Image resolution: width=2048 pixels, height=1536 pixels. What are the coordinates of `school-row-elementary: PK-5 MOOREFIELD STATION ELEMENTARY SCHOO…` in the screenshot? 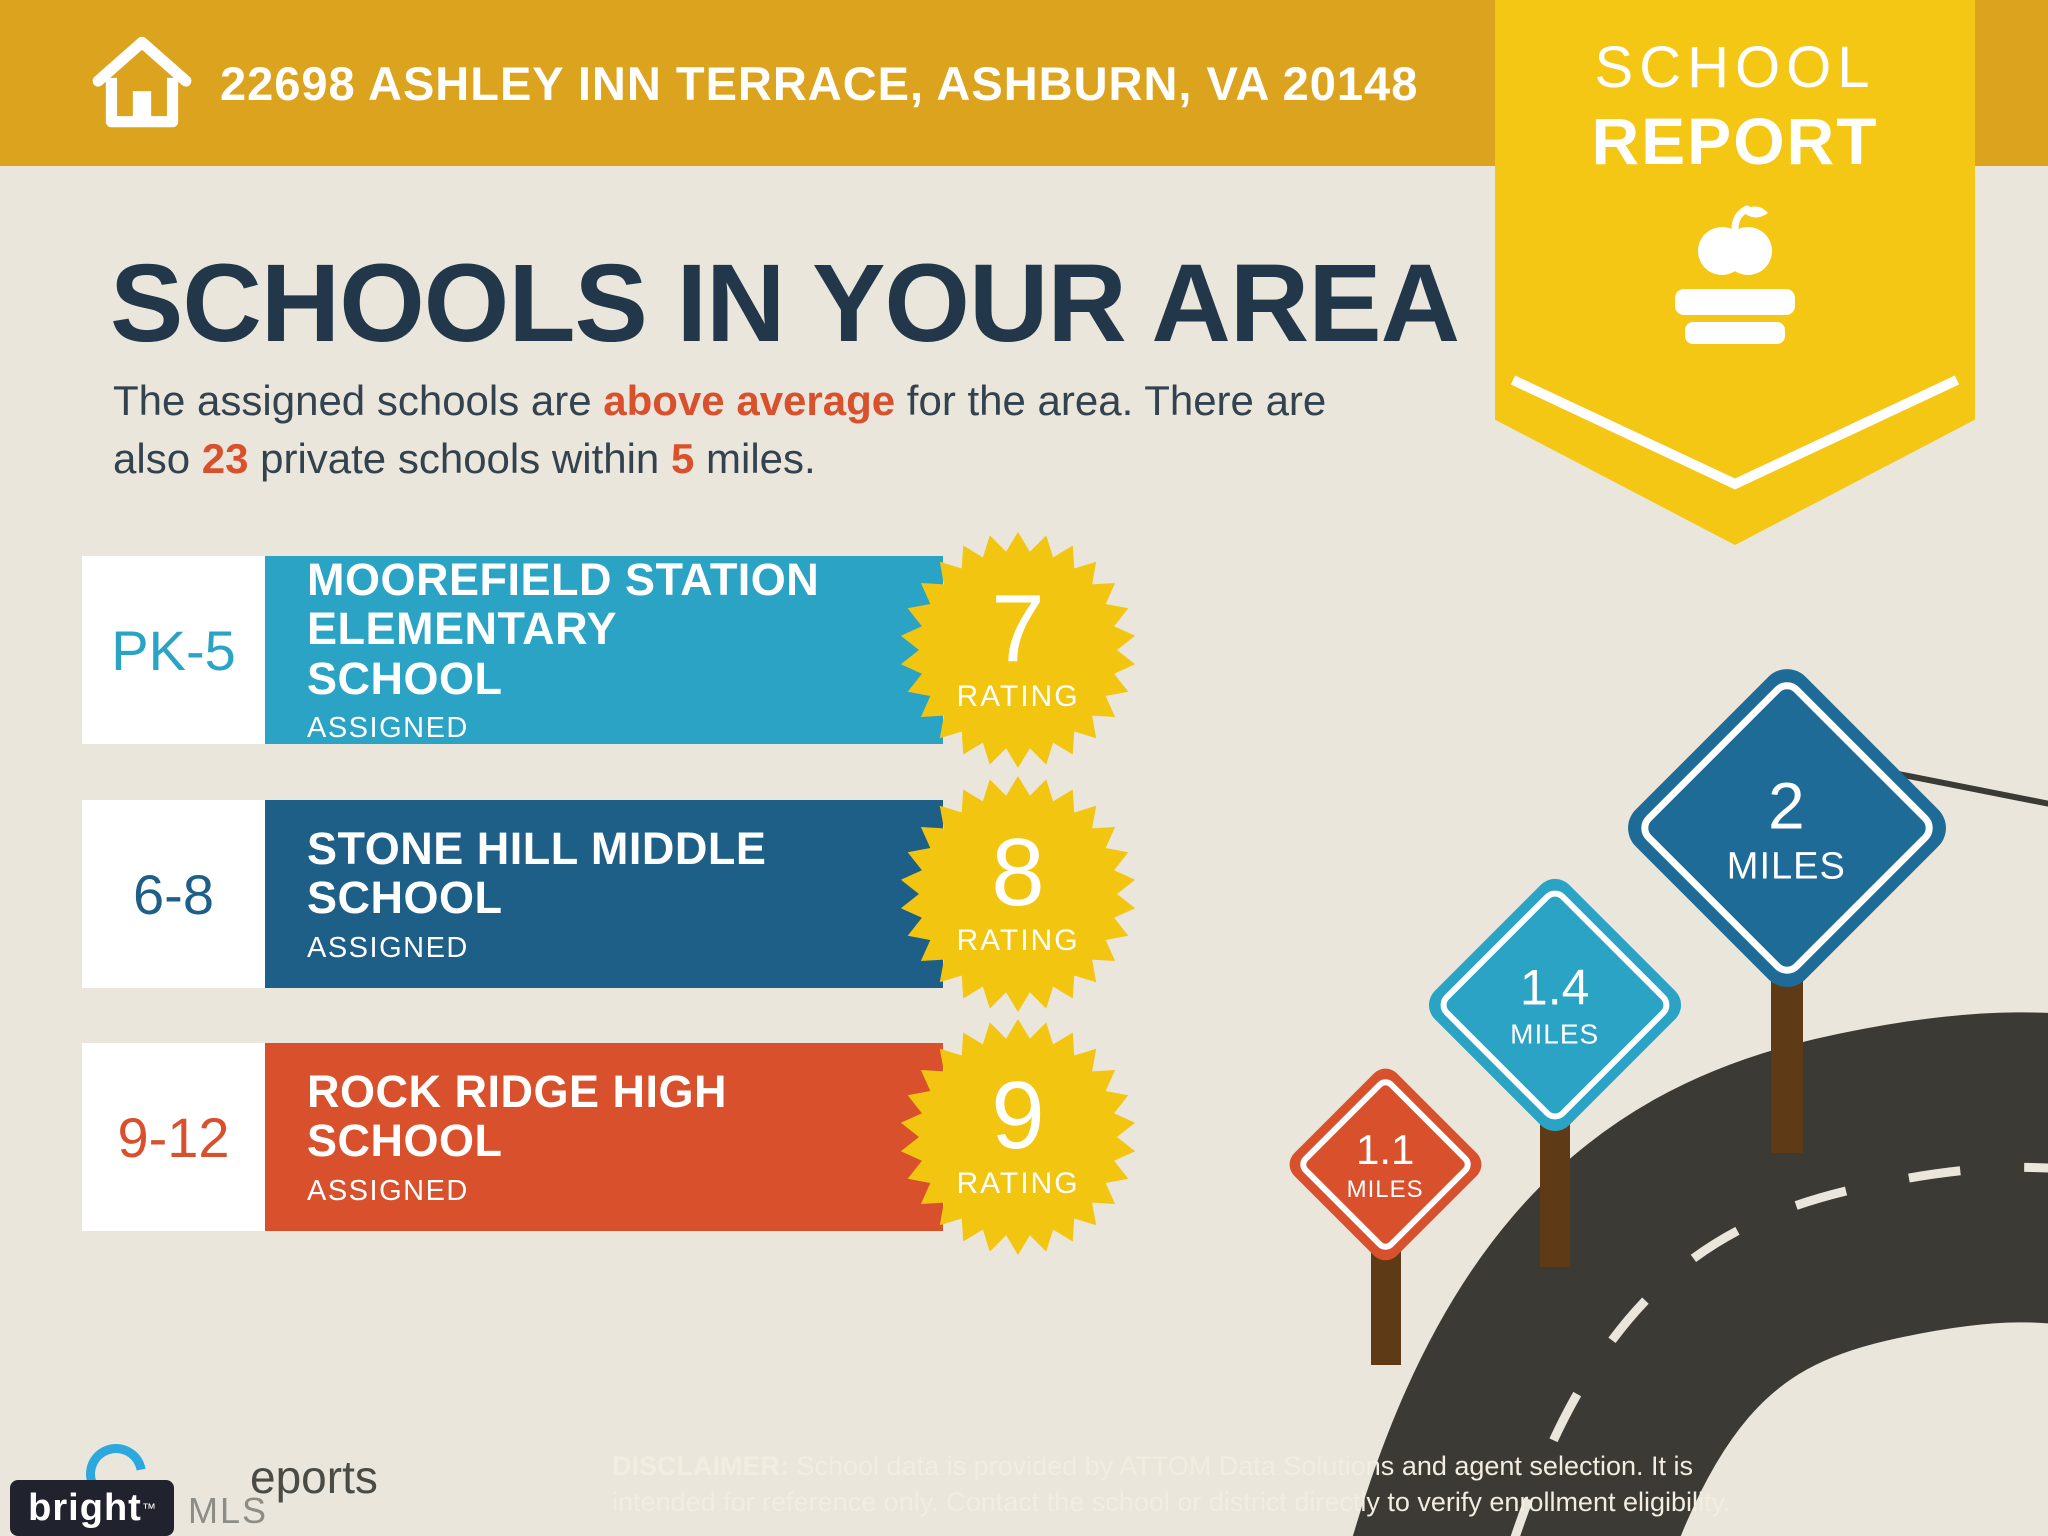 It's located at (672, 650).